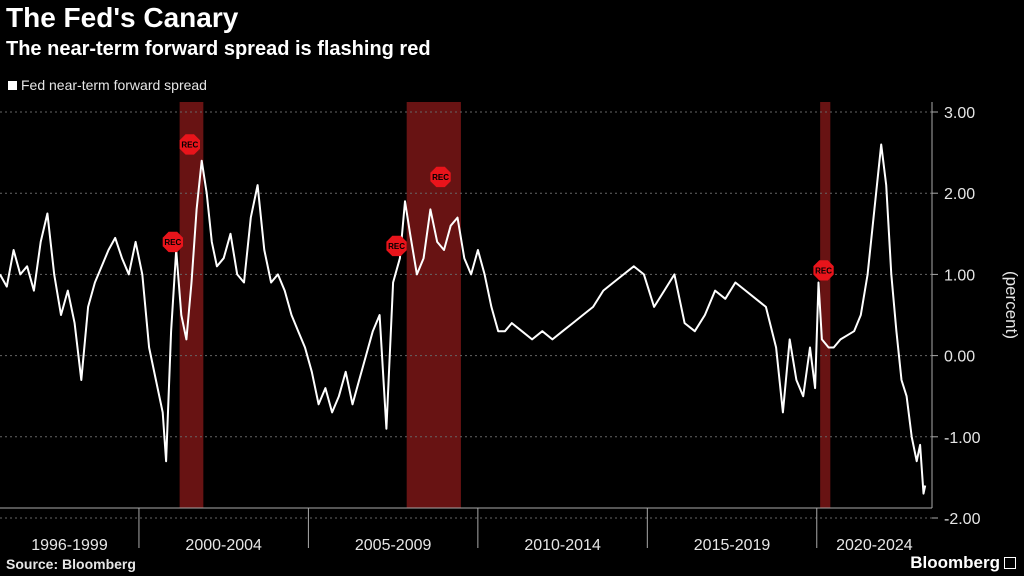  Describe the element at coordinates (959, 113) in the screenshot. I see `y-tick-label-0: 3.00` at that location.